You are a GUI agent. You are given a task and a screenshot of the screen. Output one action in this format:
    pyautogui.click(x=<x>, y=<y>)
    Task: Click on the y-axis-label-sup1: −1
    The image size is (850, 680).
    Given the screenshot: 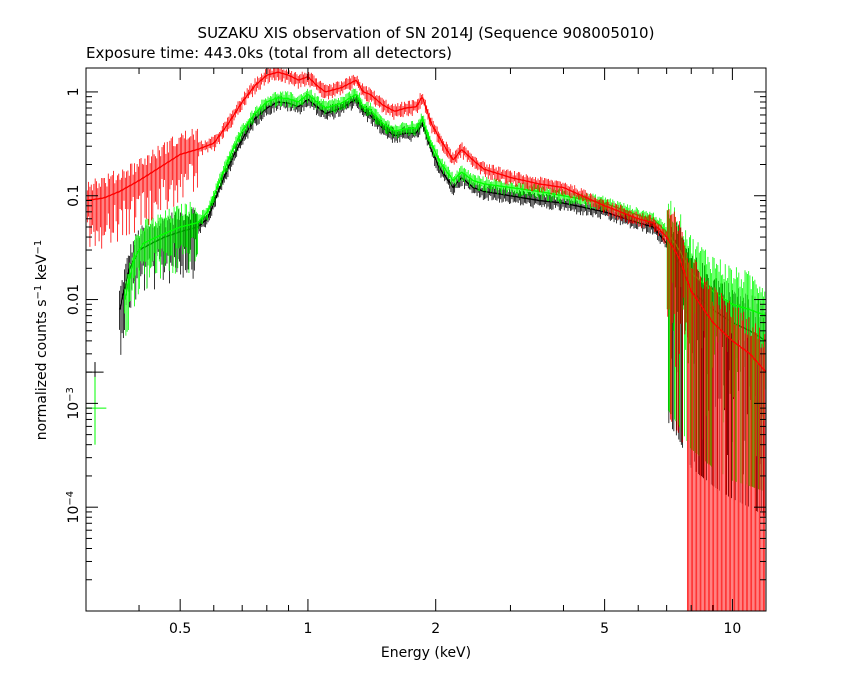 What is the action you would take?
    pyautogui.click(x=38, y=292)
    